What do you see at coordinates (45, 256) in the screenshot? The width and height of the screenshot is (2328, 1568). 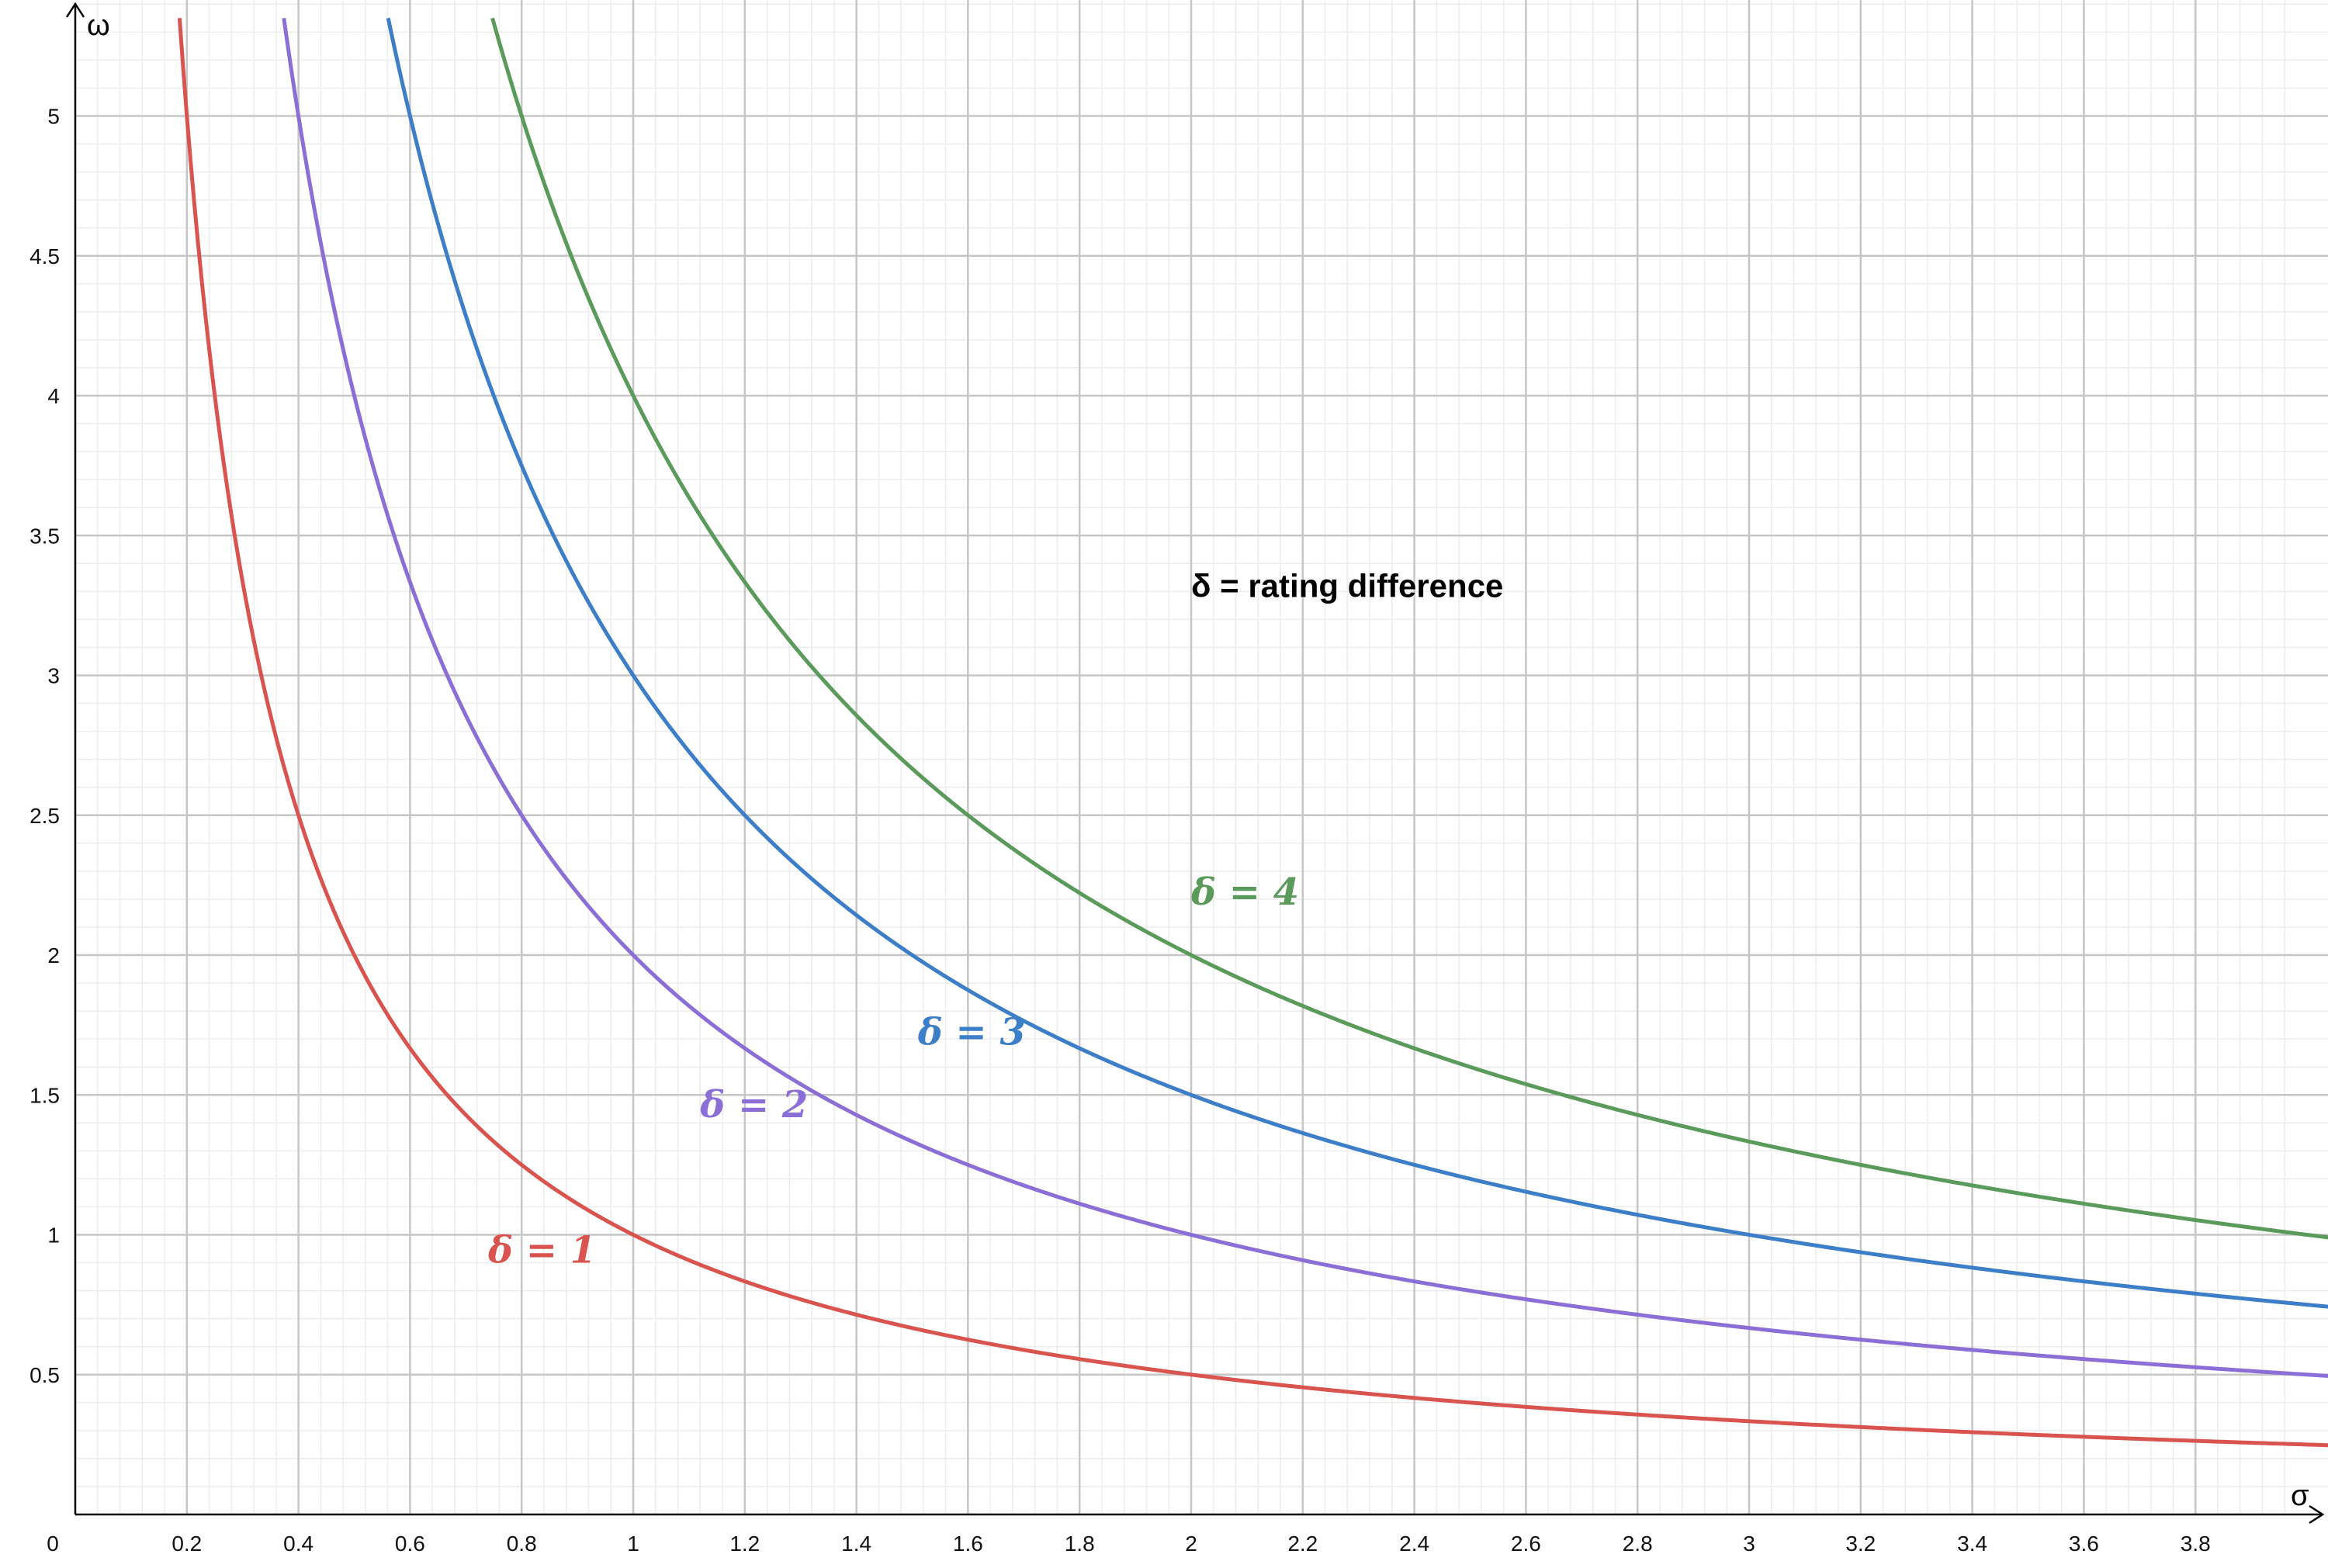 I see `y-tick-label: 4.5` at bounding box center [45, 256].